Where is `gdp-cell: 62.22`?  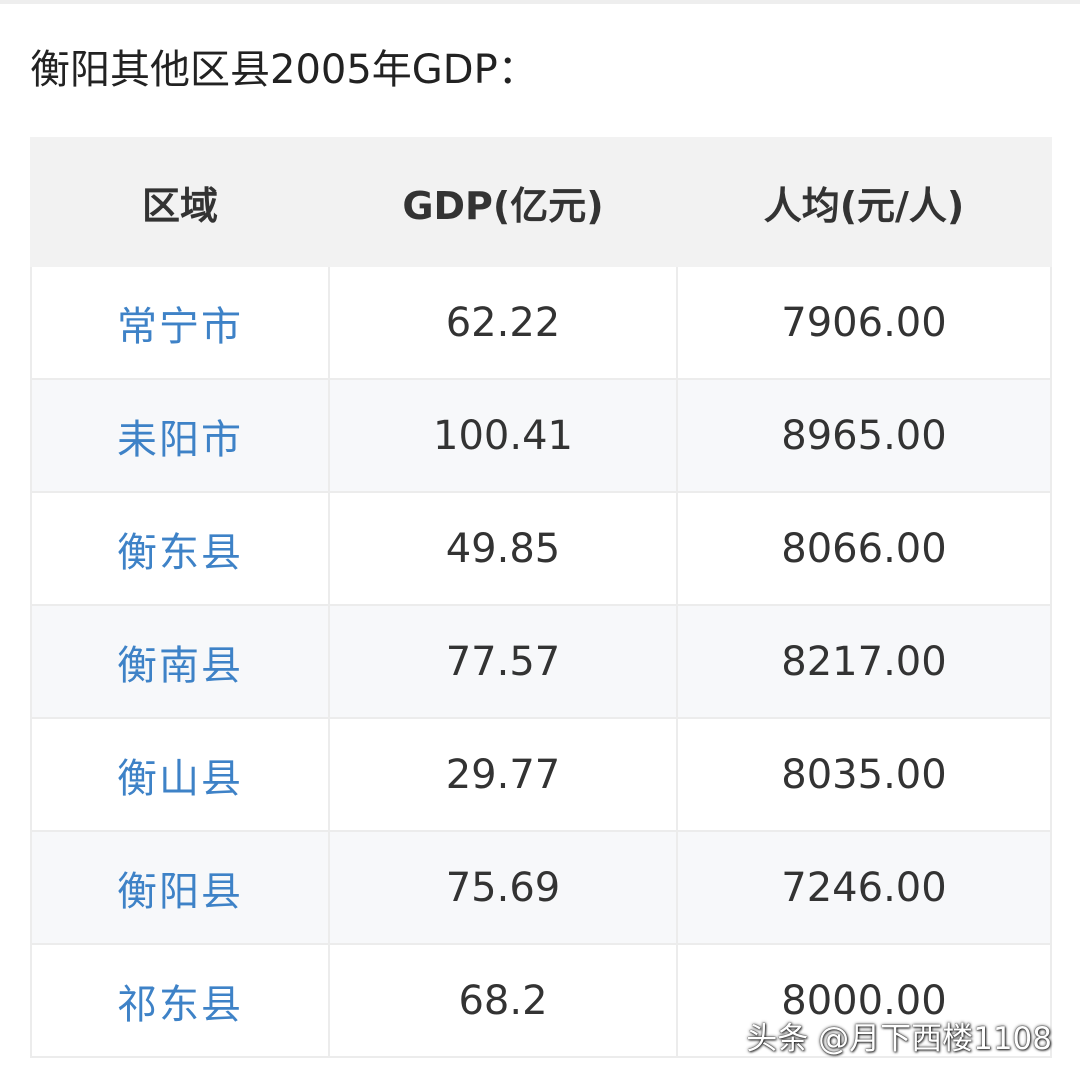
gdp-cell: 62.22 is located at coordinates (503, 322).